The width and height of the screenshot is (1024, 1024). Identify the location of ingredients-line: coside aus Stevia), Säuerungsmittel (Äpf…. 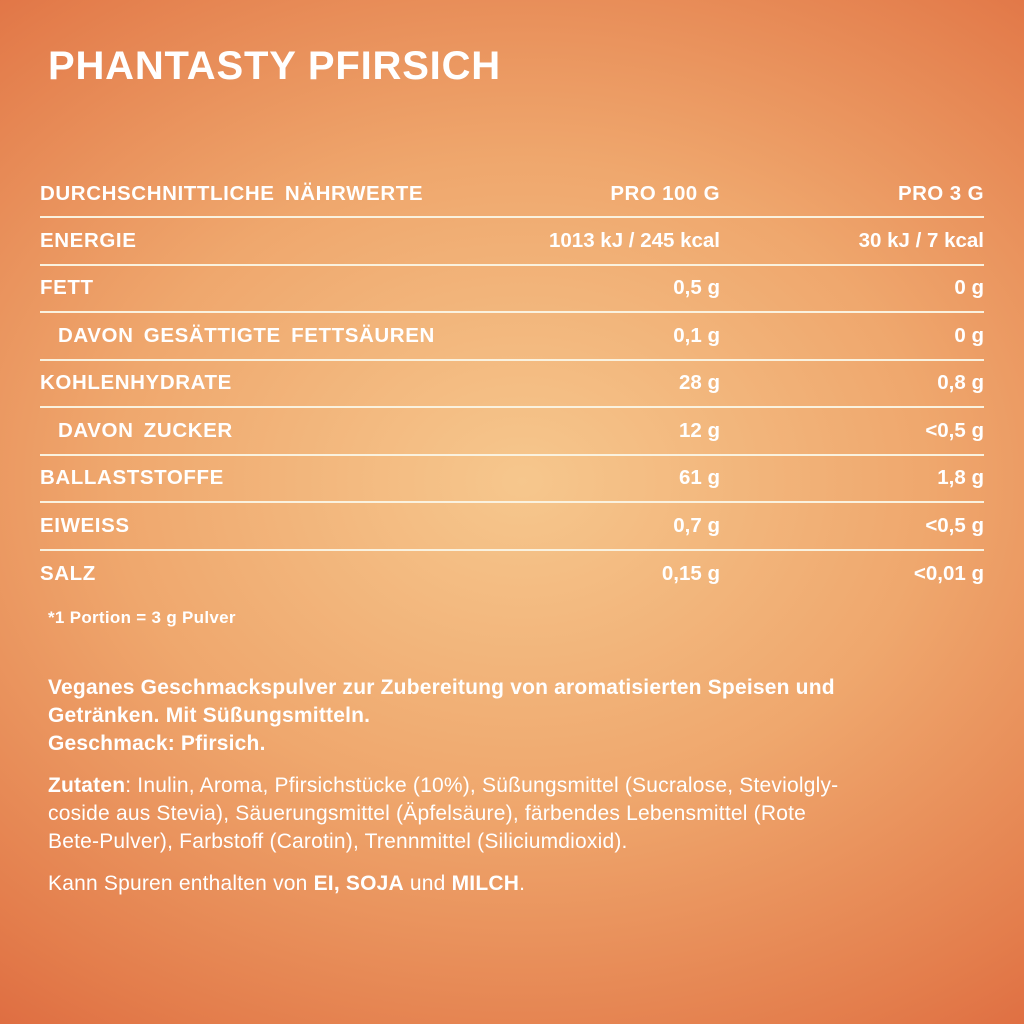
(427, 813).